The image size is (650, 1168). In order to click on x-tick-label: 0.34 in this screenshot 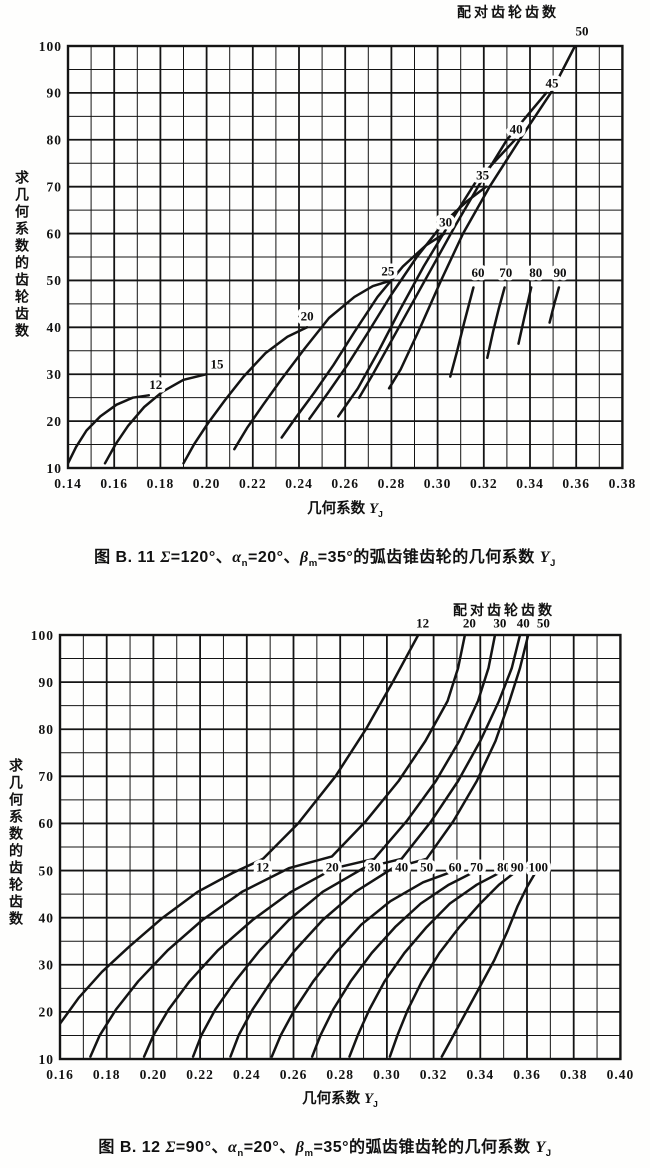, I will do `click(480, 1074)`.